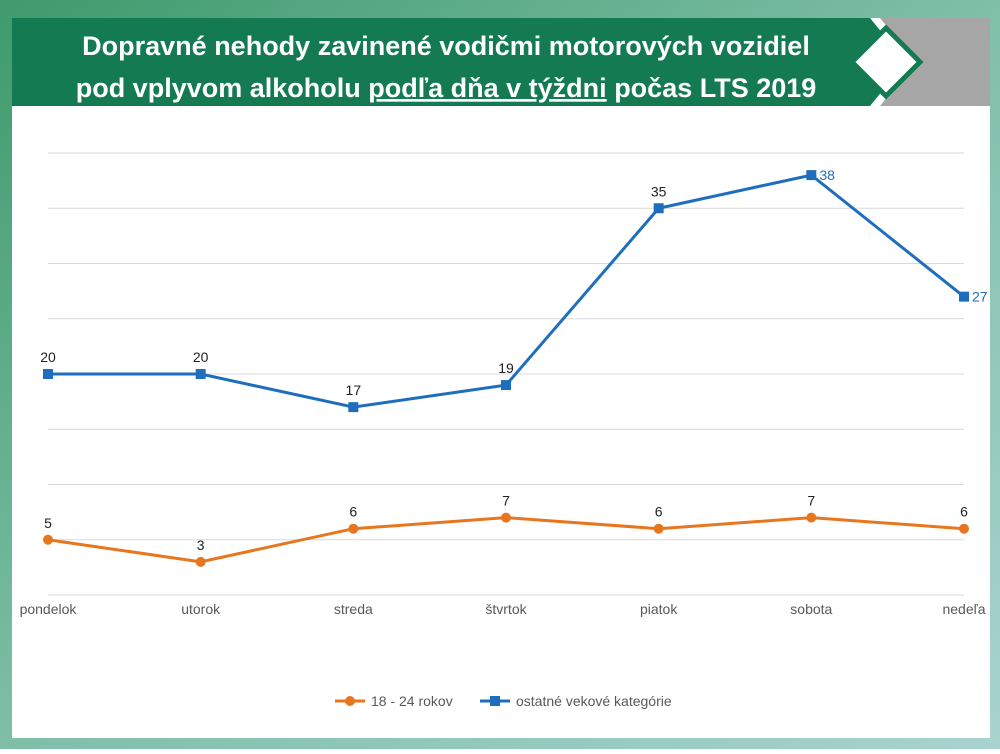 The width and height of the screenshot is (1000, 754). What do you see at coordinates (506, 368) in the screenshot?
I see `data-label: 19` at bounding box center [506, 368].